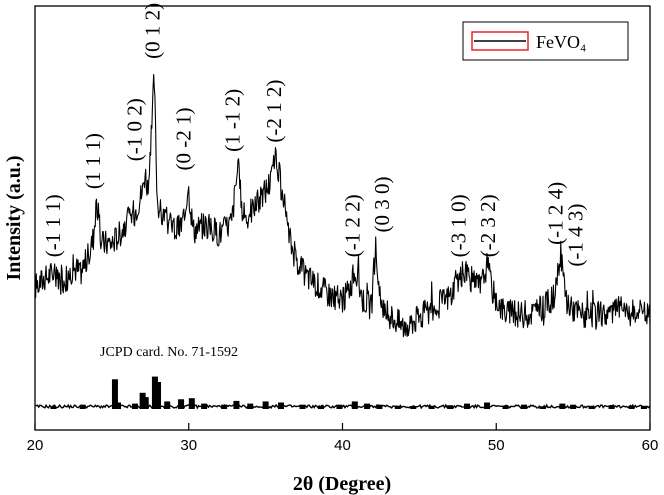 This screenshot has width=664, height=495. I want to click on peak-label: (-2 1 2), so click(274, 111).